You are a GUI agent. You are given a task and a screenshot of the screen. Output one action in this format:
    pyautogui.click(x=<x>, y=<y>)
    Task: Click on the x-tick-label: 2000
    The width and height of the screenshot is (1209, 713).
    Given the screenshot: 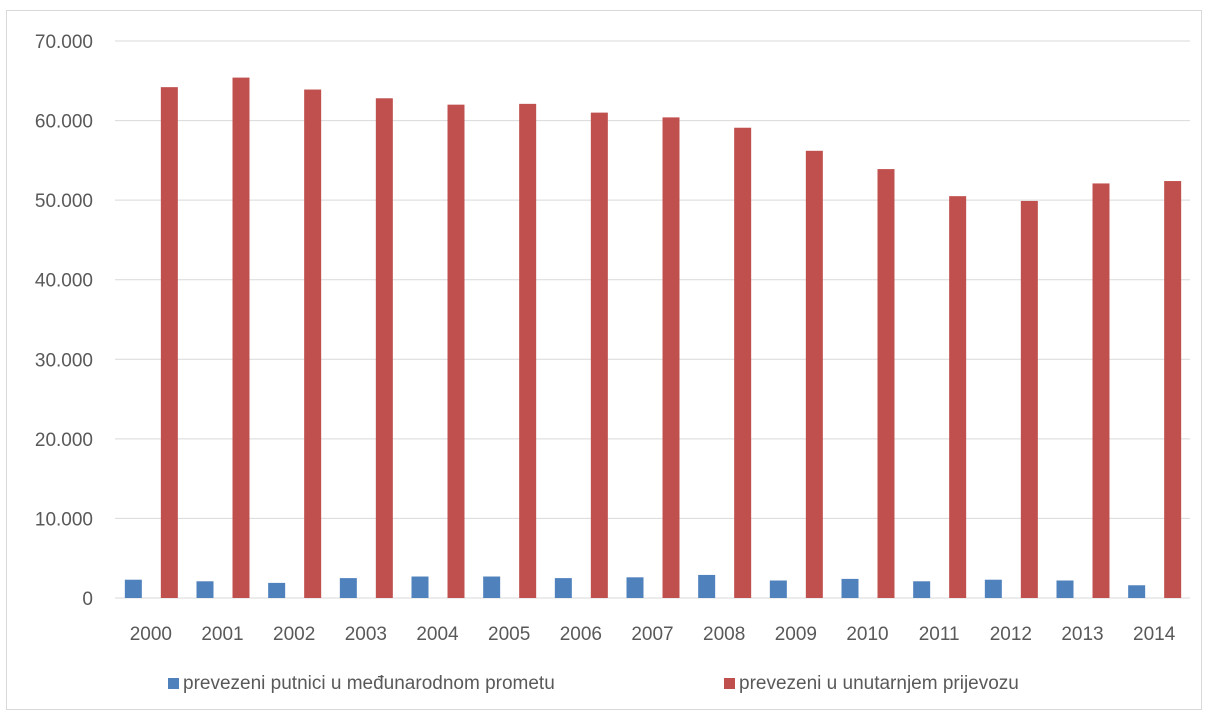 What is the action you would take?
    pyautogui.click(x=151, y=634)
    